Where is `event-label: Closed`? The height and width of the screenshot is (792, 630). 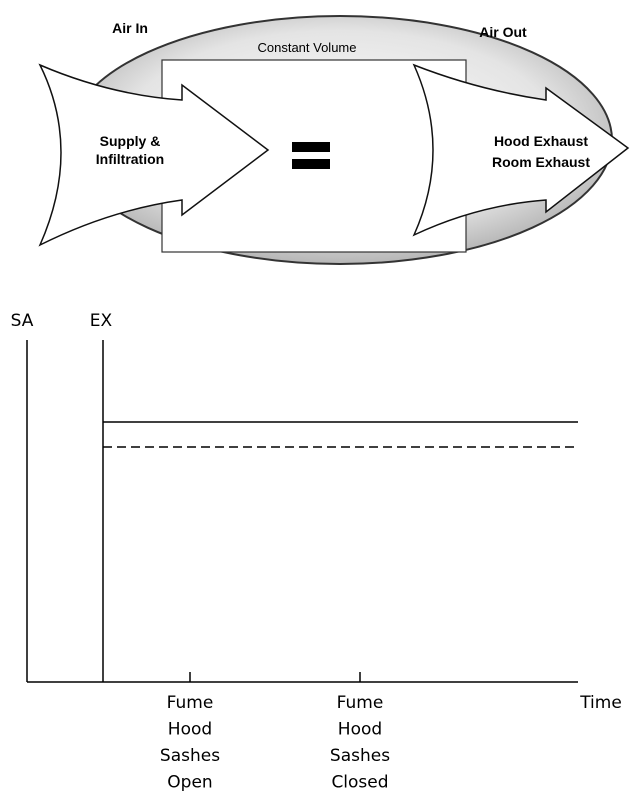
event-label: Closed is located at coordinates (359, 782).